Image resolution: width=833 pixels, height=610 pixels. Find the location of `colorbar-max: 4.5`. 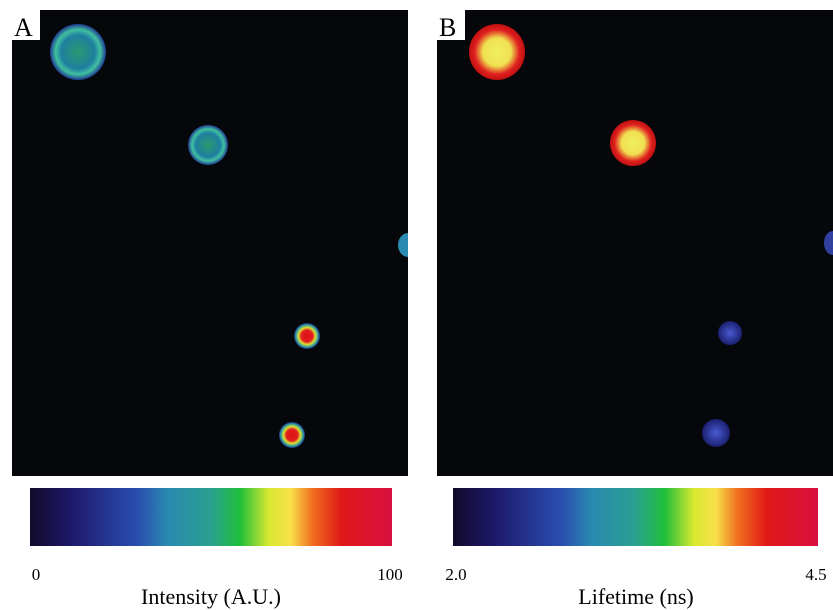

colorbar-max: 4.5 is located at coordinates (815, 574).